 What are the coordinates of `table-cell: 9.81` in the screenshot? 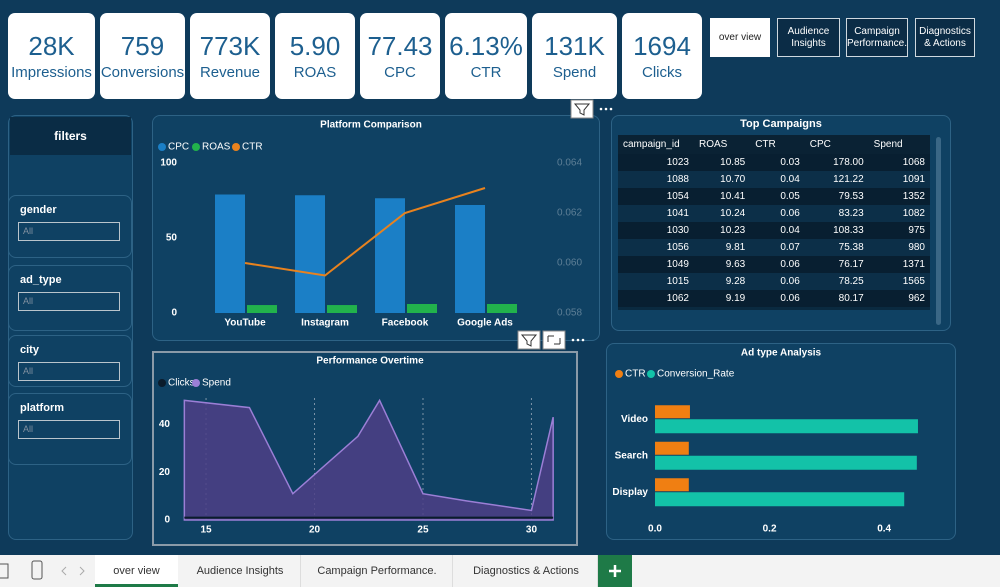 It's located at (735, 247).